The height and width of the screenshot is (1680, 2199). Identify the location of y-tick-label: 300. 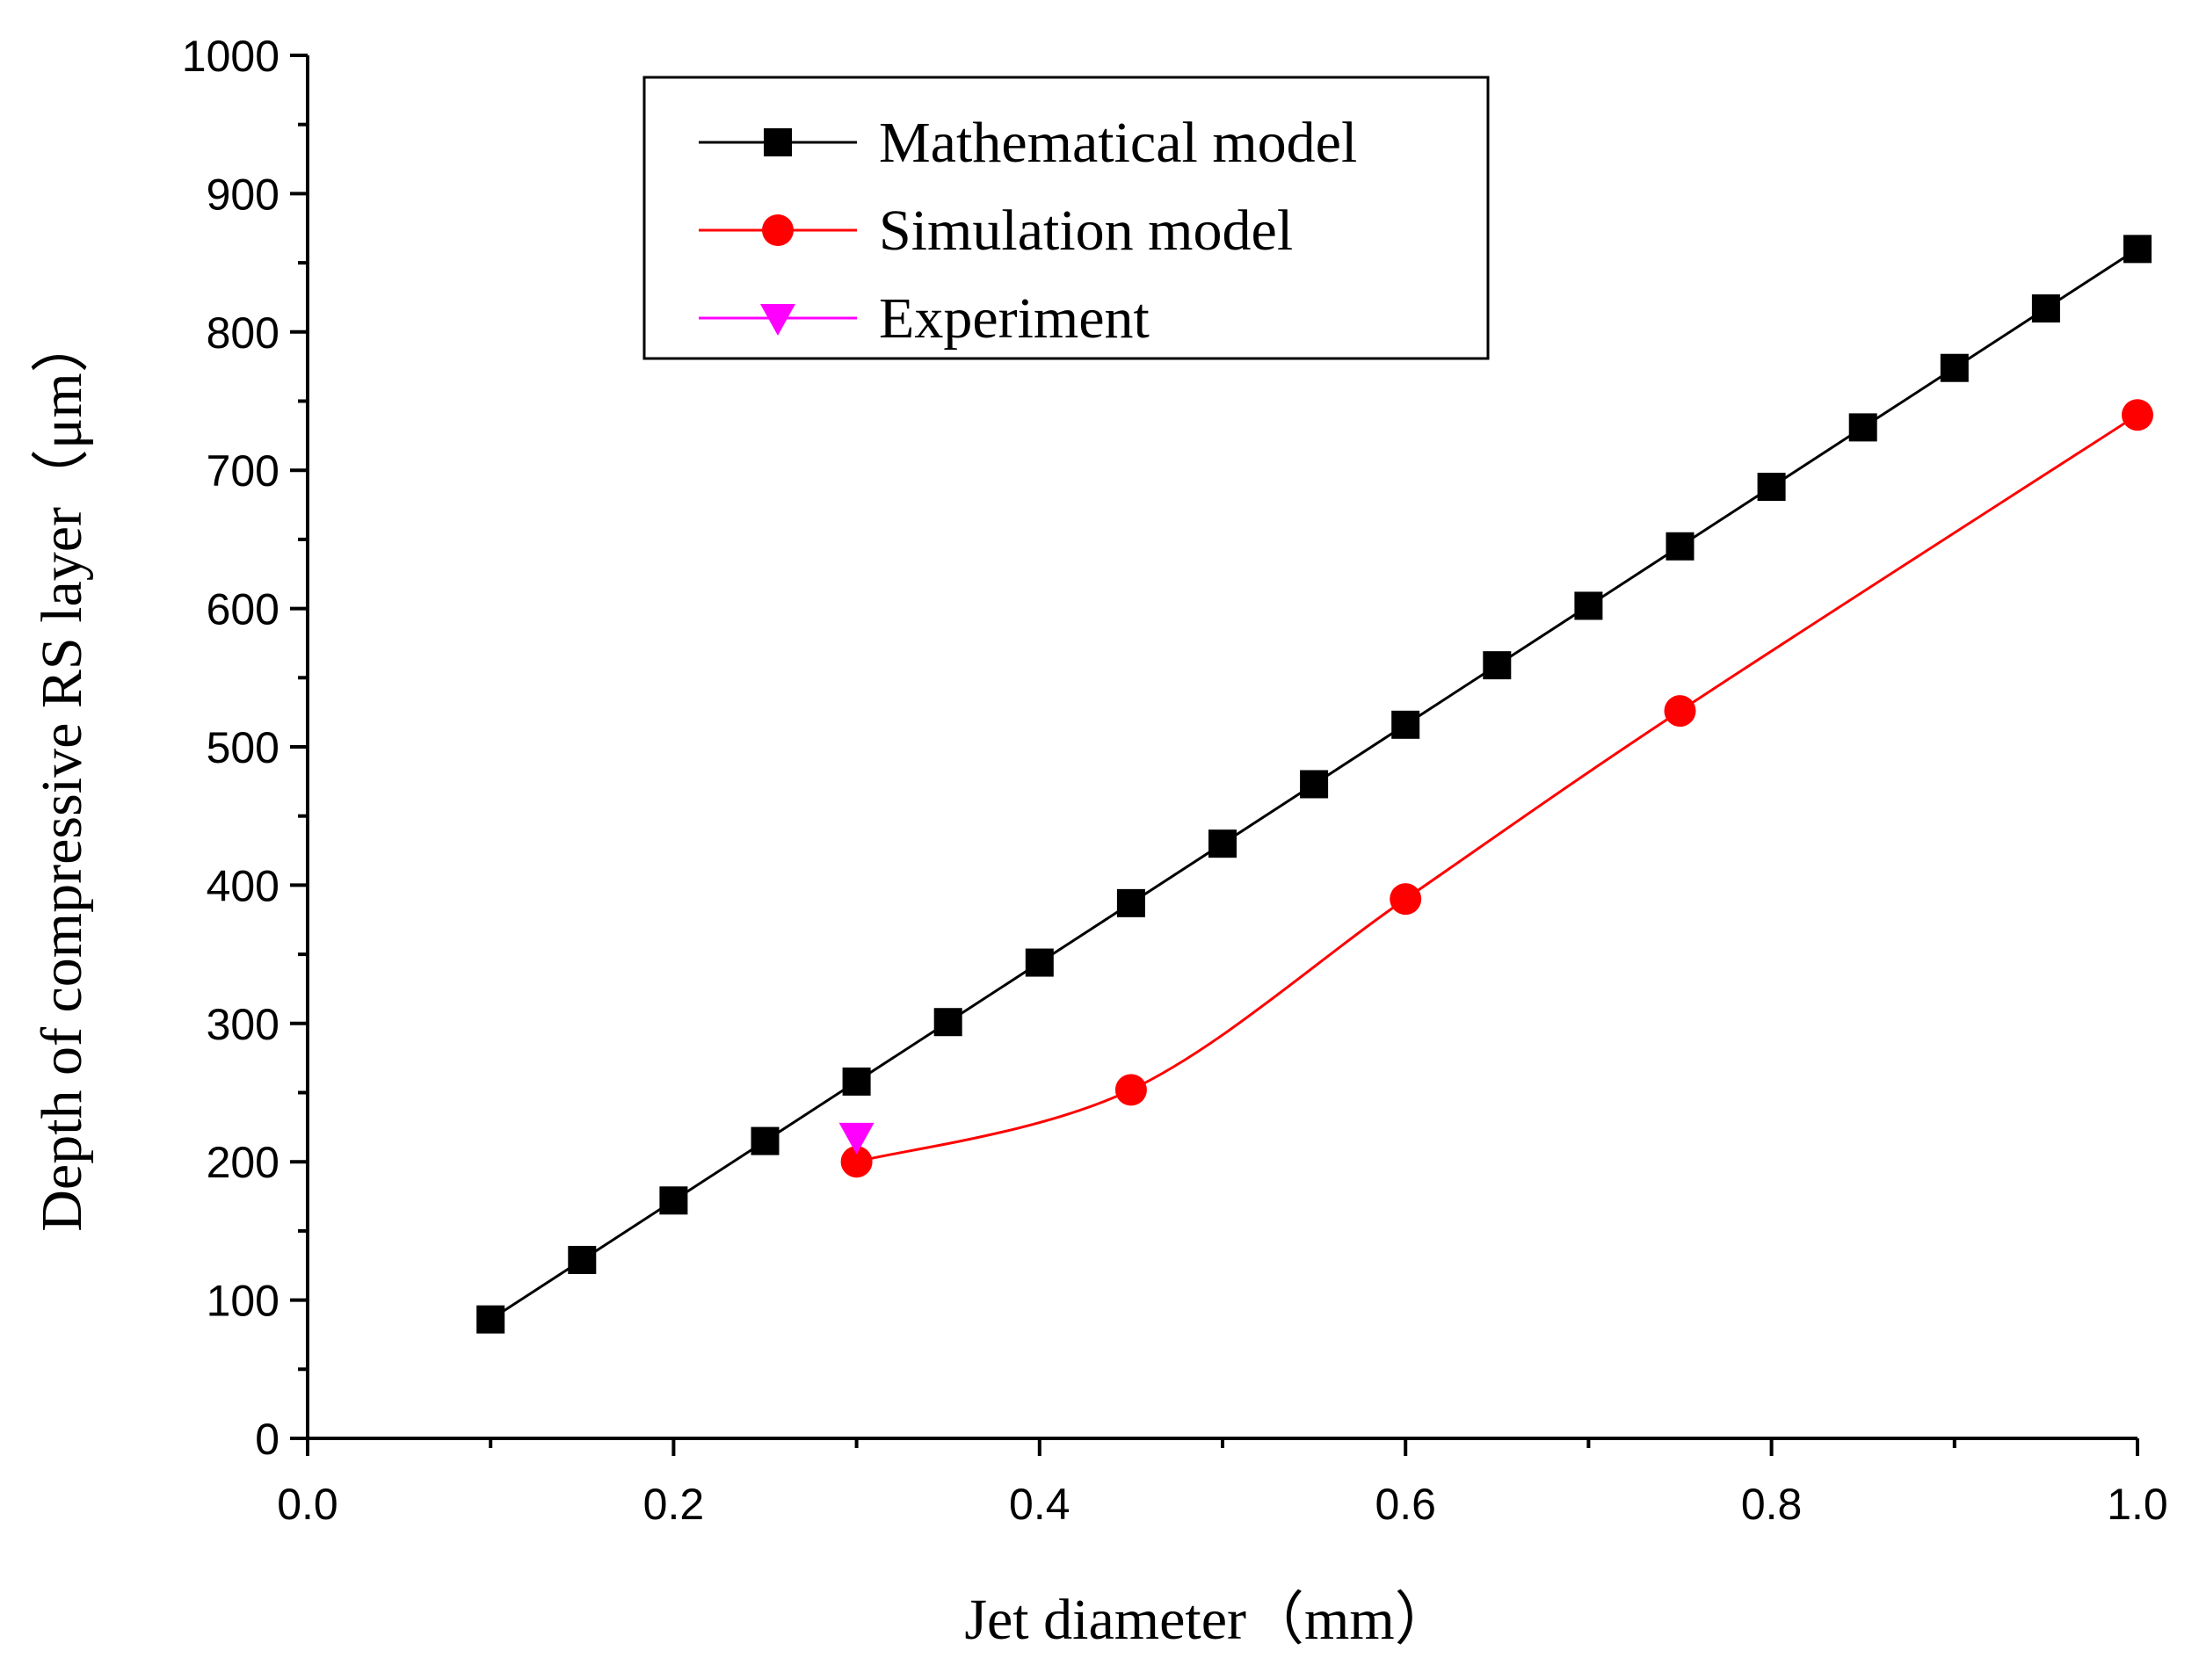
(243, 1024).